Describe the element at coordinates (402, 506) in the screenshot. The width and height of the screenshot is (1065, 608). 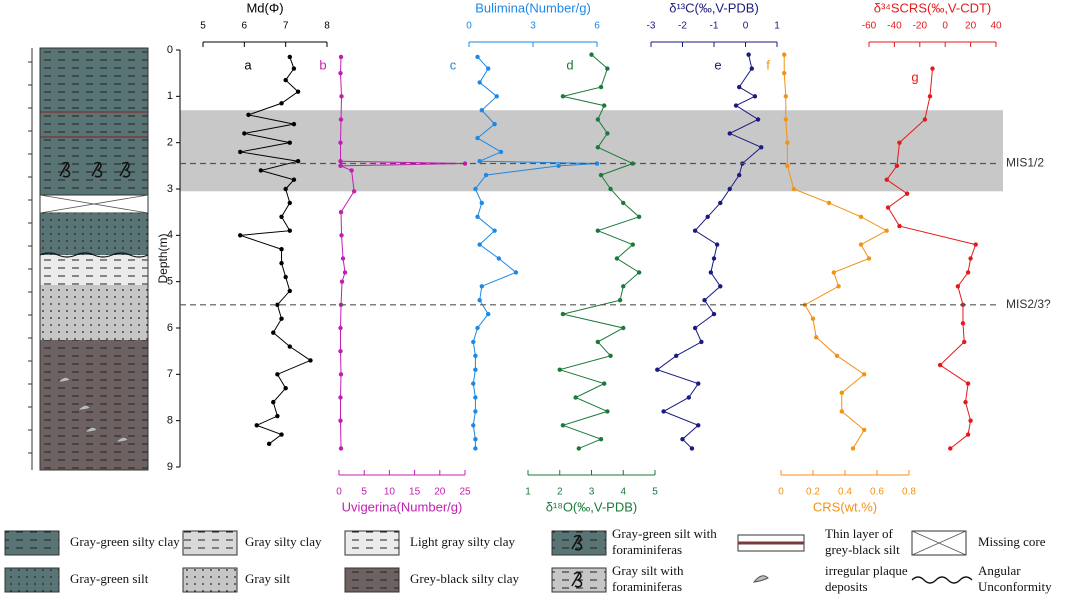
I see `x-axis-label: Uvigerina(Number/g)` at that location.